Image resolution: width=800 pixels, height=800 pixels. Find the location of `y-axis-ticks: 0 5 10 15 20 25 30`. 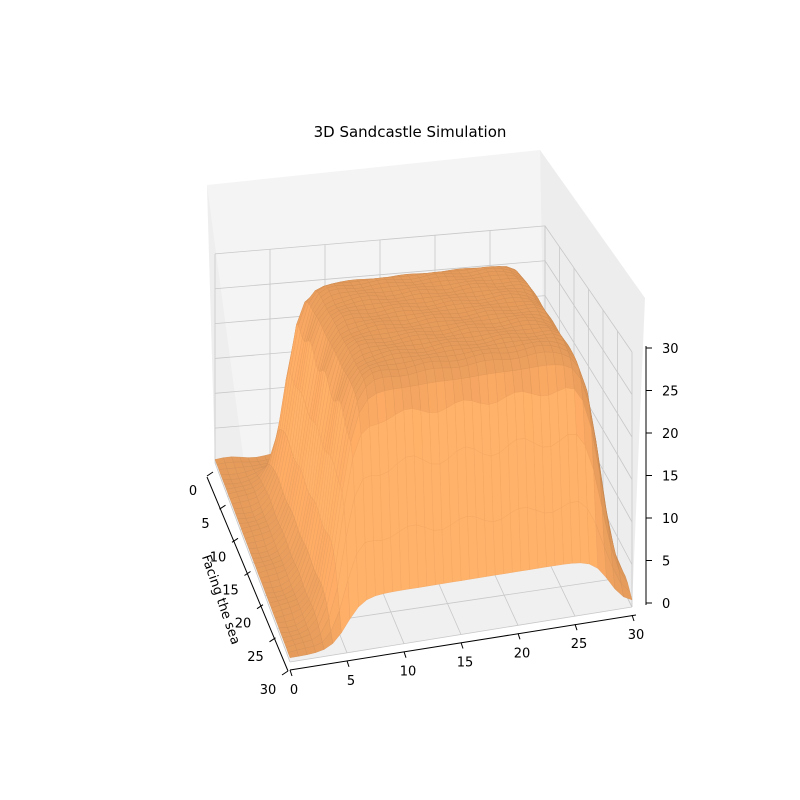

y-axis-ticks: 0 5 10 15 20 25 30 is located at coordinates (239, 584).